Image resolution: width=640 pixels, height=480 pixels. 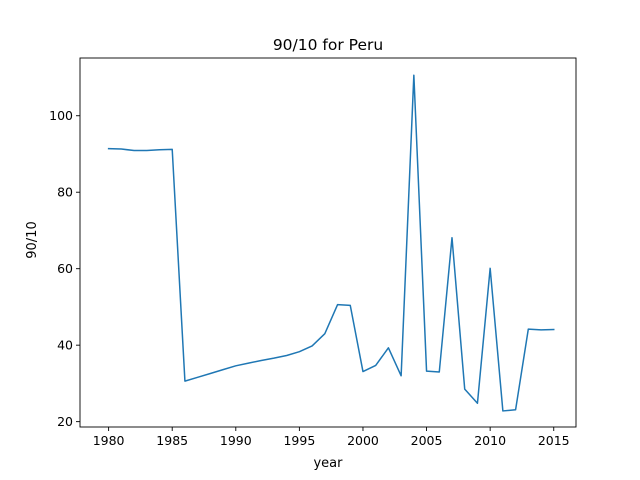 I want to click on x-tick-label: 1990, so click(x=236, y=440).